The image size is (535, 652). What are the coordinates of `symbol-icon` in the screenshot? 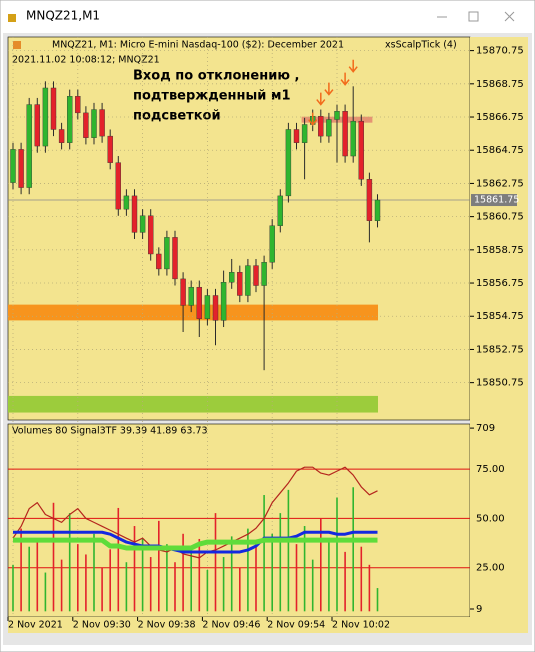 It's located at (17, 45).